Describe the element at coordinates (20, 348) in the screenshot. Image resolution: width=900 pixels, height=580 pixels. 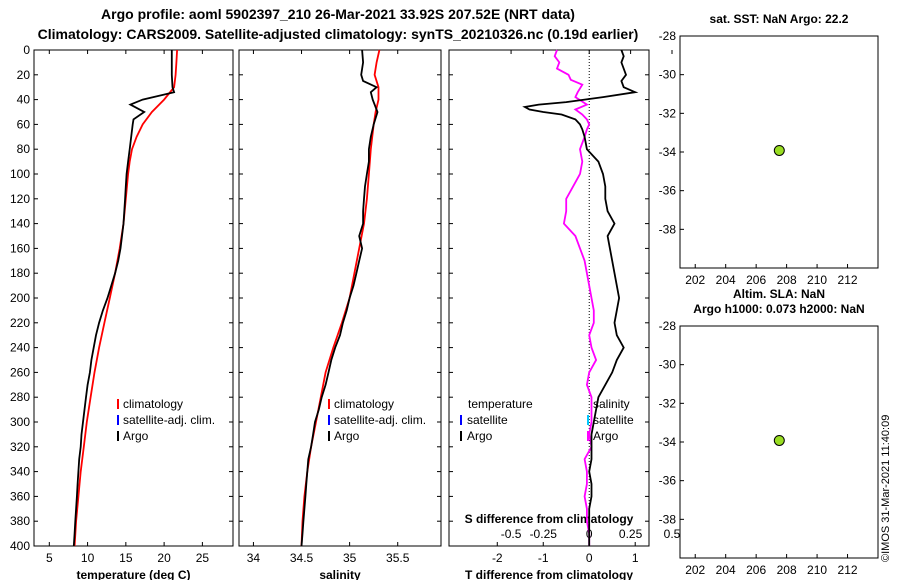
I see `y-tick-label: 240` at that location.